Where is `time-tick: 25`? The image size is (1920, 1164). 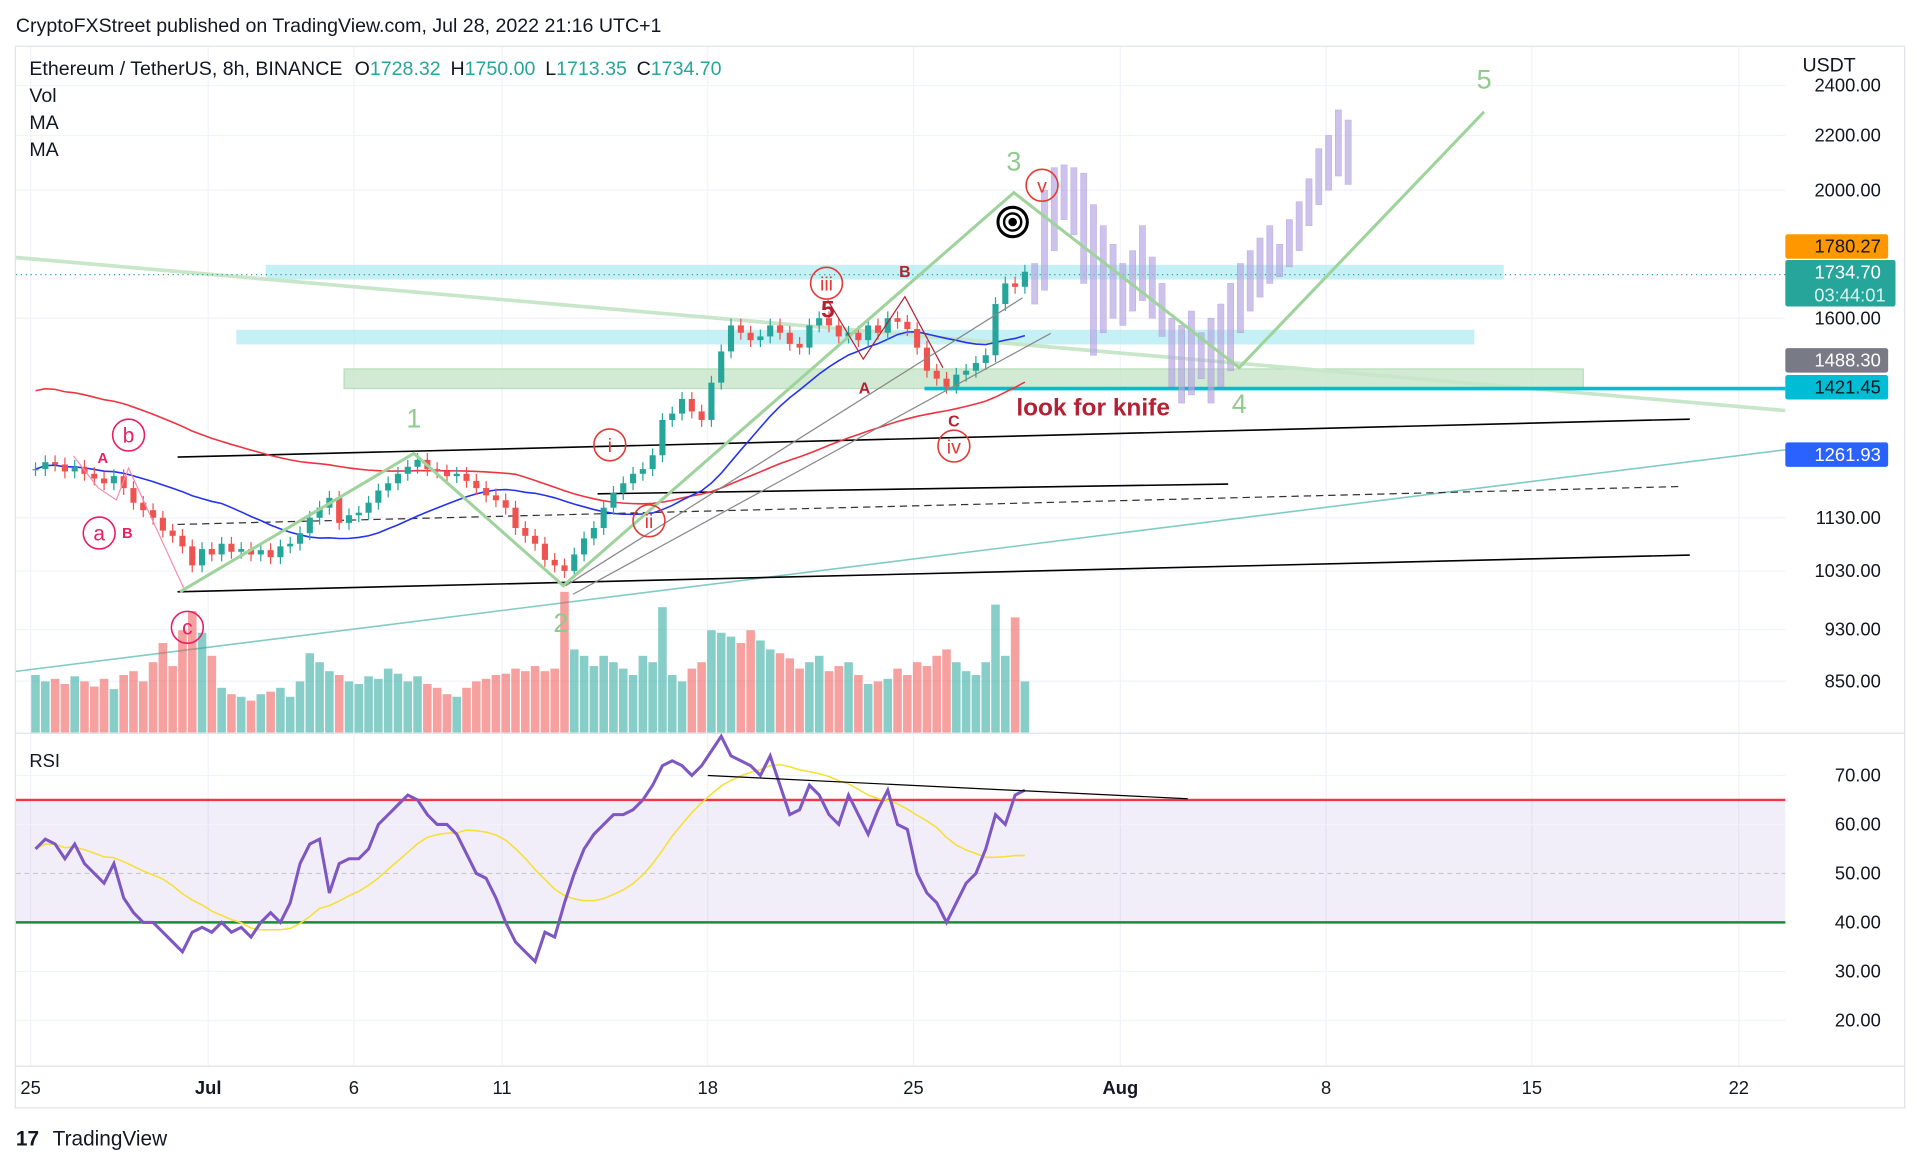 time-tick: 25 is located at coordinates (30, 1087).